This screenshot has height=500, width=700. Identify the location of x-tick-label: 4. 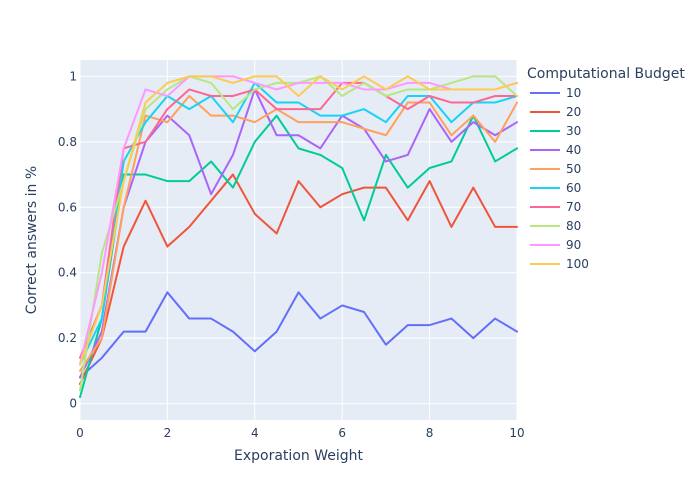
(255, 433).